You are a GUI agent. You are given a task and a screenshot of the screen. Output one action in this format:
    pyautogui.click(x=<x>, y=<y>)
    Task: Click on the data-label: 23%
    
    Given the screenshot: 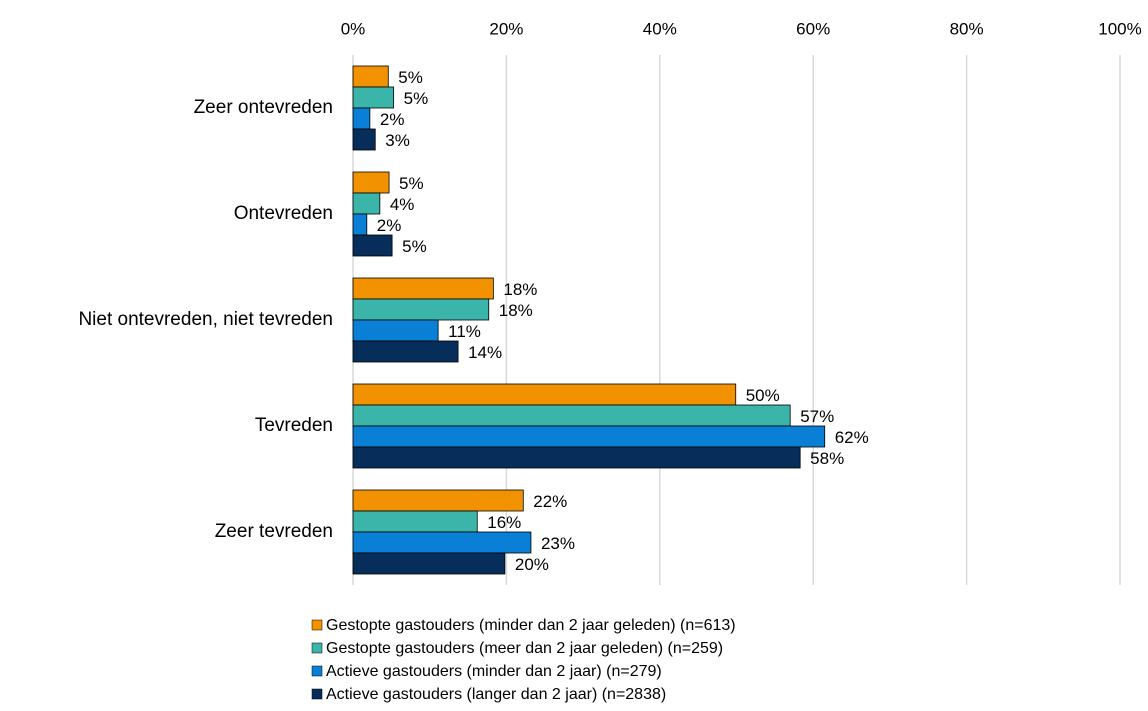 What is the action you would take?
    pyautogui.click(x=558, y=543)
    